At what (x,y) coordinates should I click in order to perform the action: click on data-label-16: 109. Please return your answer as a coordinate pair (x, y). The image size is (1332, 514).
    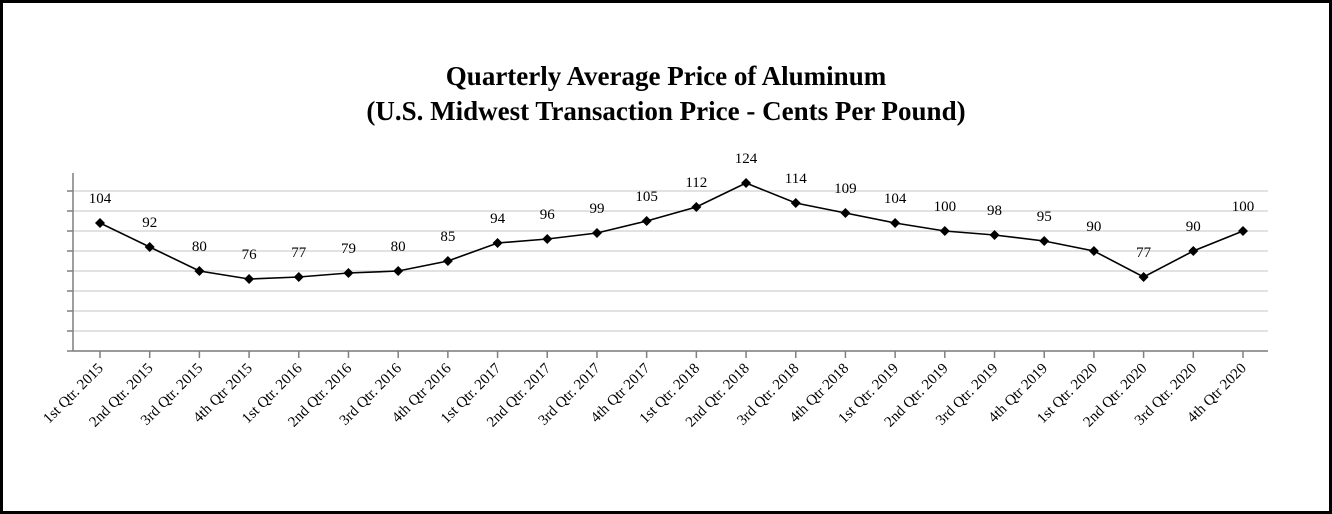
    Looking at the image, I should click on (845, 189).